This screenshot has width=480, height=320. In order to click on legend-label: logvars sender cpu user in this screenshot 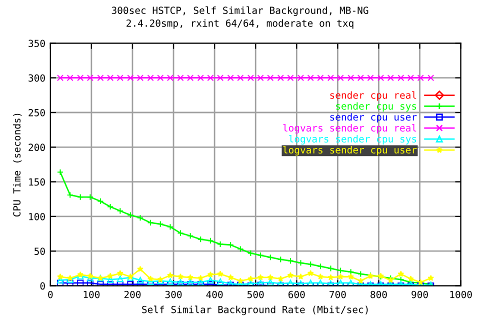, I will do `click(350, 151)`.